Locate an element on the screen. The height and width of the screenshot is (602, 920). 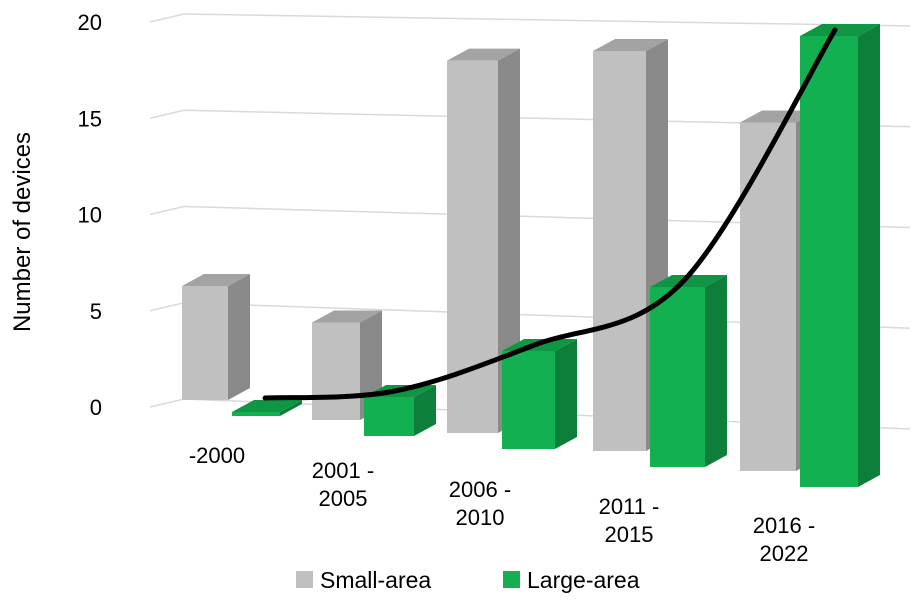
legend-swatch-small-area is located at coordinates (304, 579).